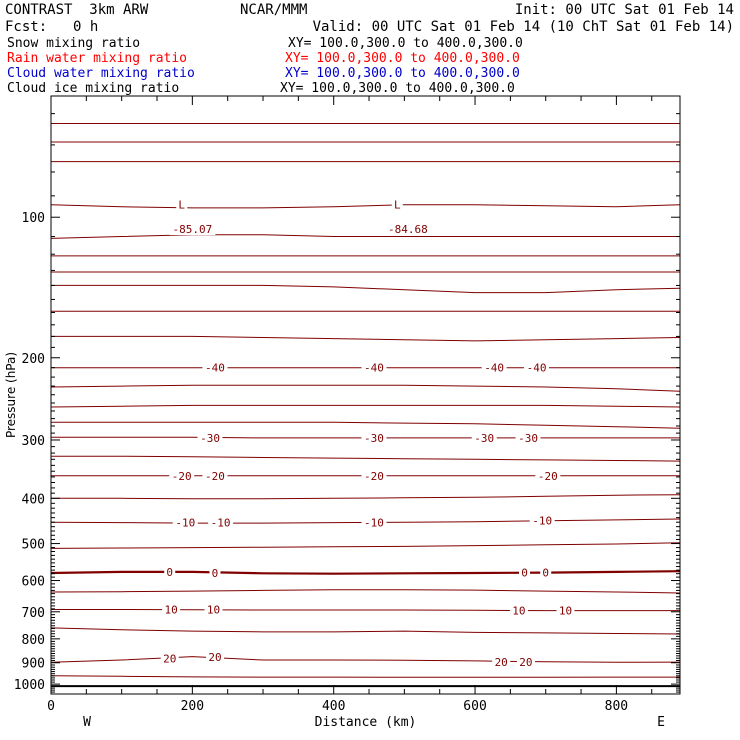  I want to click on y-axis-label: Pressure (hPa), so click(11, 395).